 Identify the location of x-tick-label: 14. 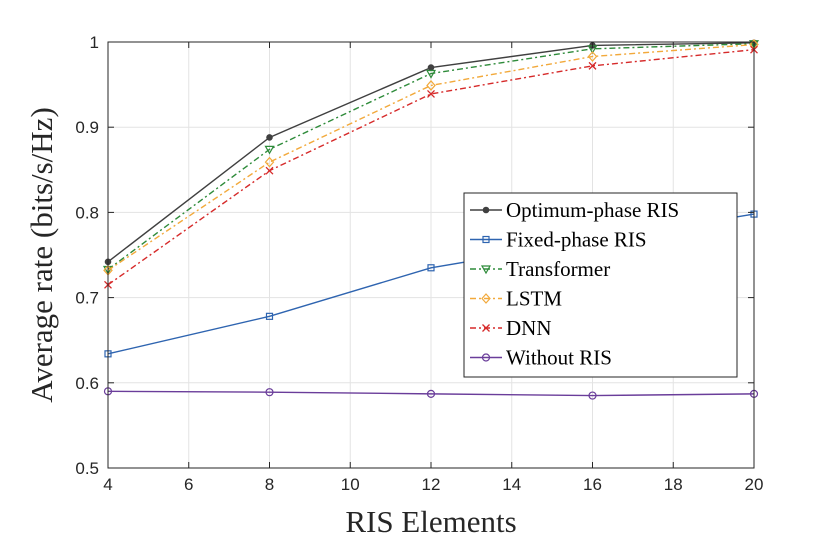
(511, 484).